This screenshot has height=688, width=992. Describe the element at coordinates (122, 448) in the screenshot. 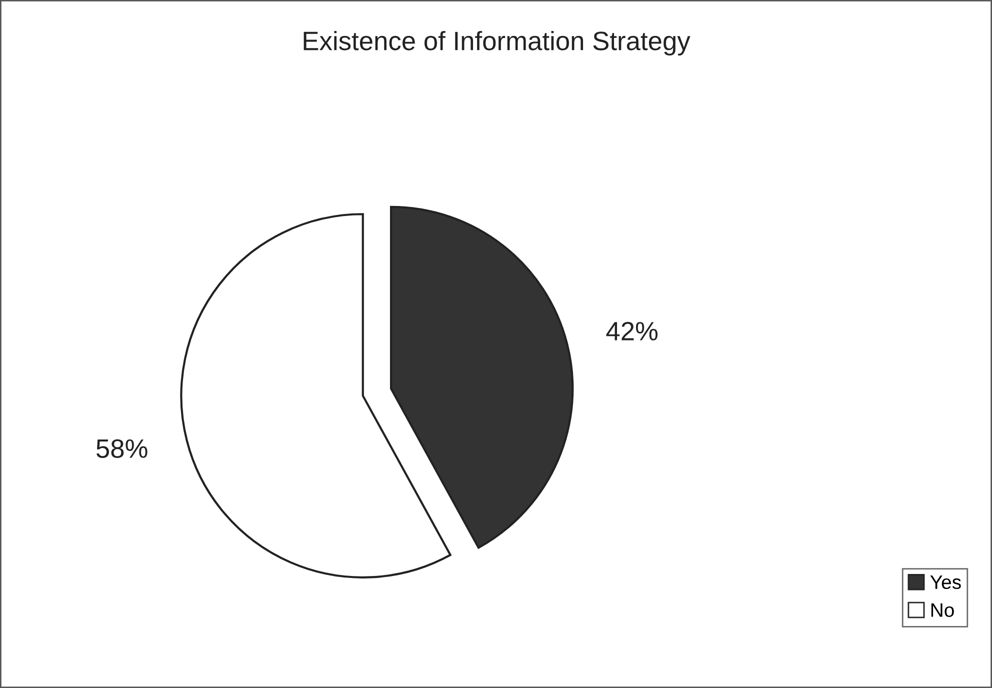

I see `data-label: 58%` at that location.